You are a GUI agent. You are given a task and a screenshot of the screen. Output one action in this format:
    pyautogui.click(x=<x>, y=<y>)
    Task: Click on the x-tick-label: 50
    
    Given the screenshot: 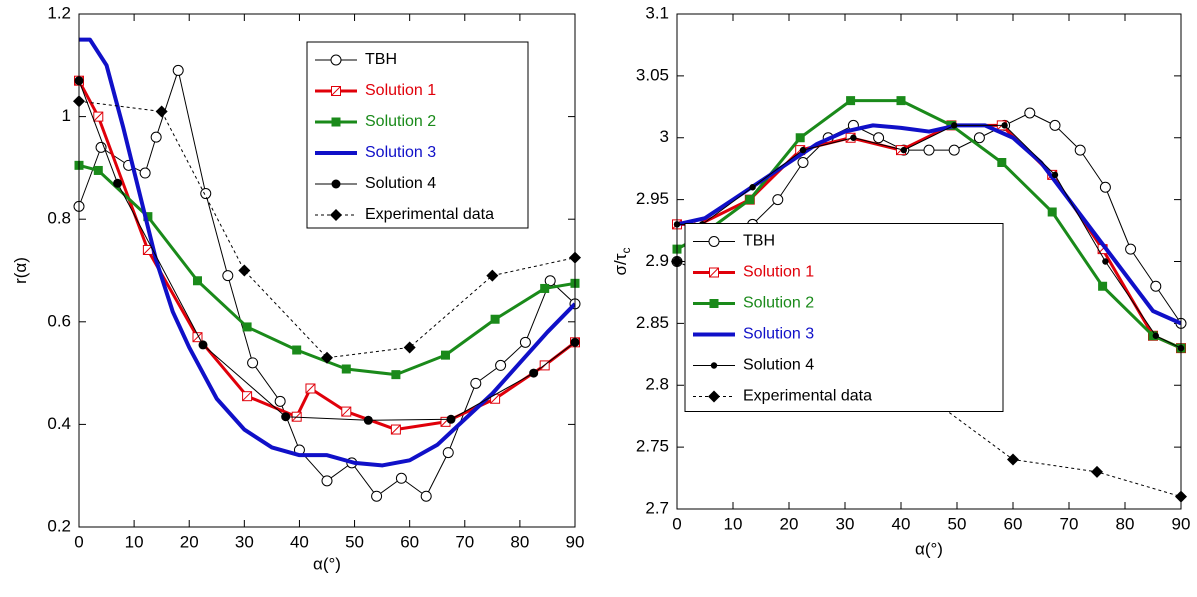 What is the action you would take?
    pyautogui.click(x=957, y=523)
    